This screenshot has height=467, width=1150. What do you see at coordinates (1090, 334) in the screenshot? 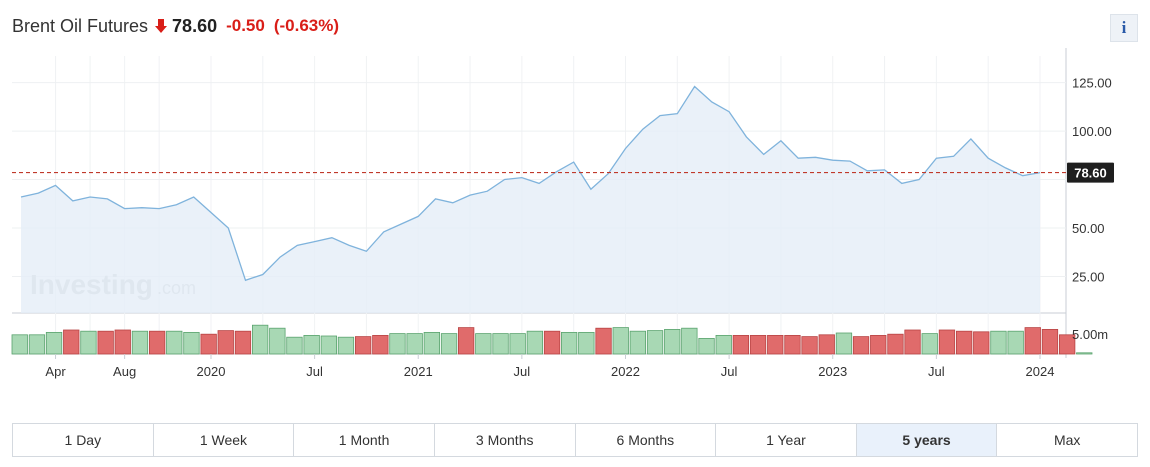
I see `volume-tick-label: 5.00m` at bounding box center [1090, 334].